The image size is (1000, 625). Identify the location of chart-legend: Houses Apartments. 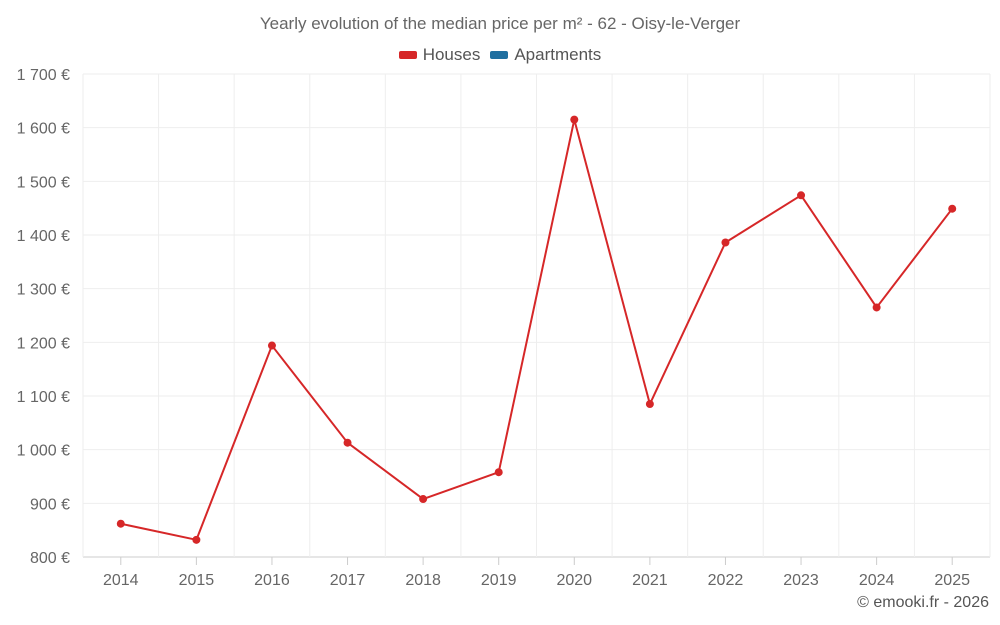
(500, 55).